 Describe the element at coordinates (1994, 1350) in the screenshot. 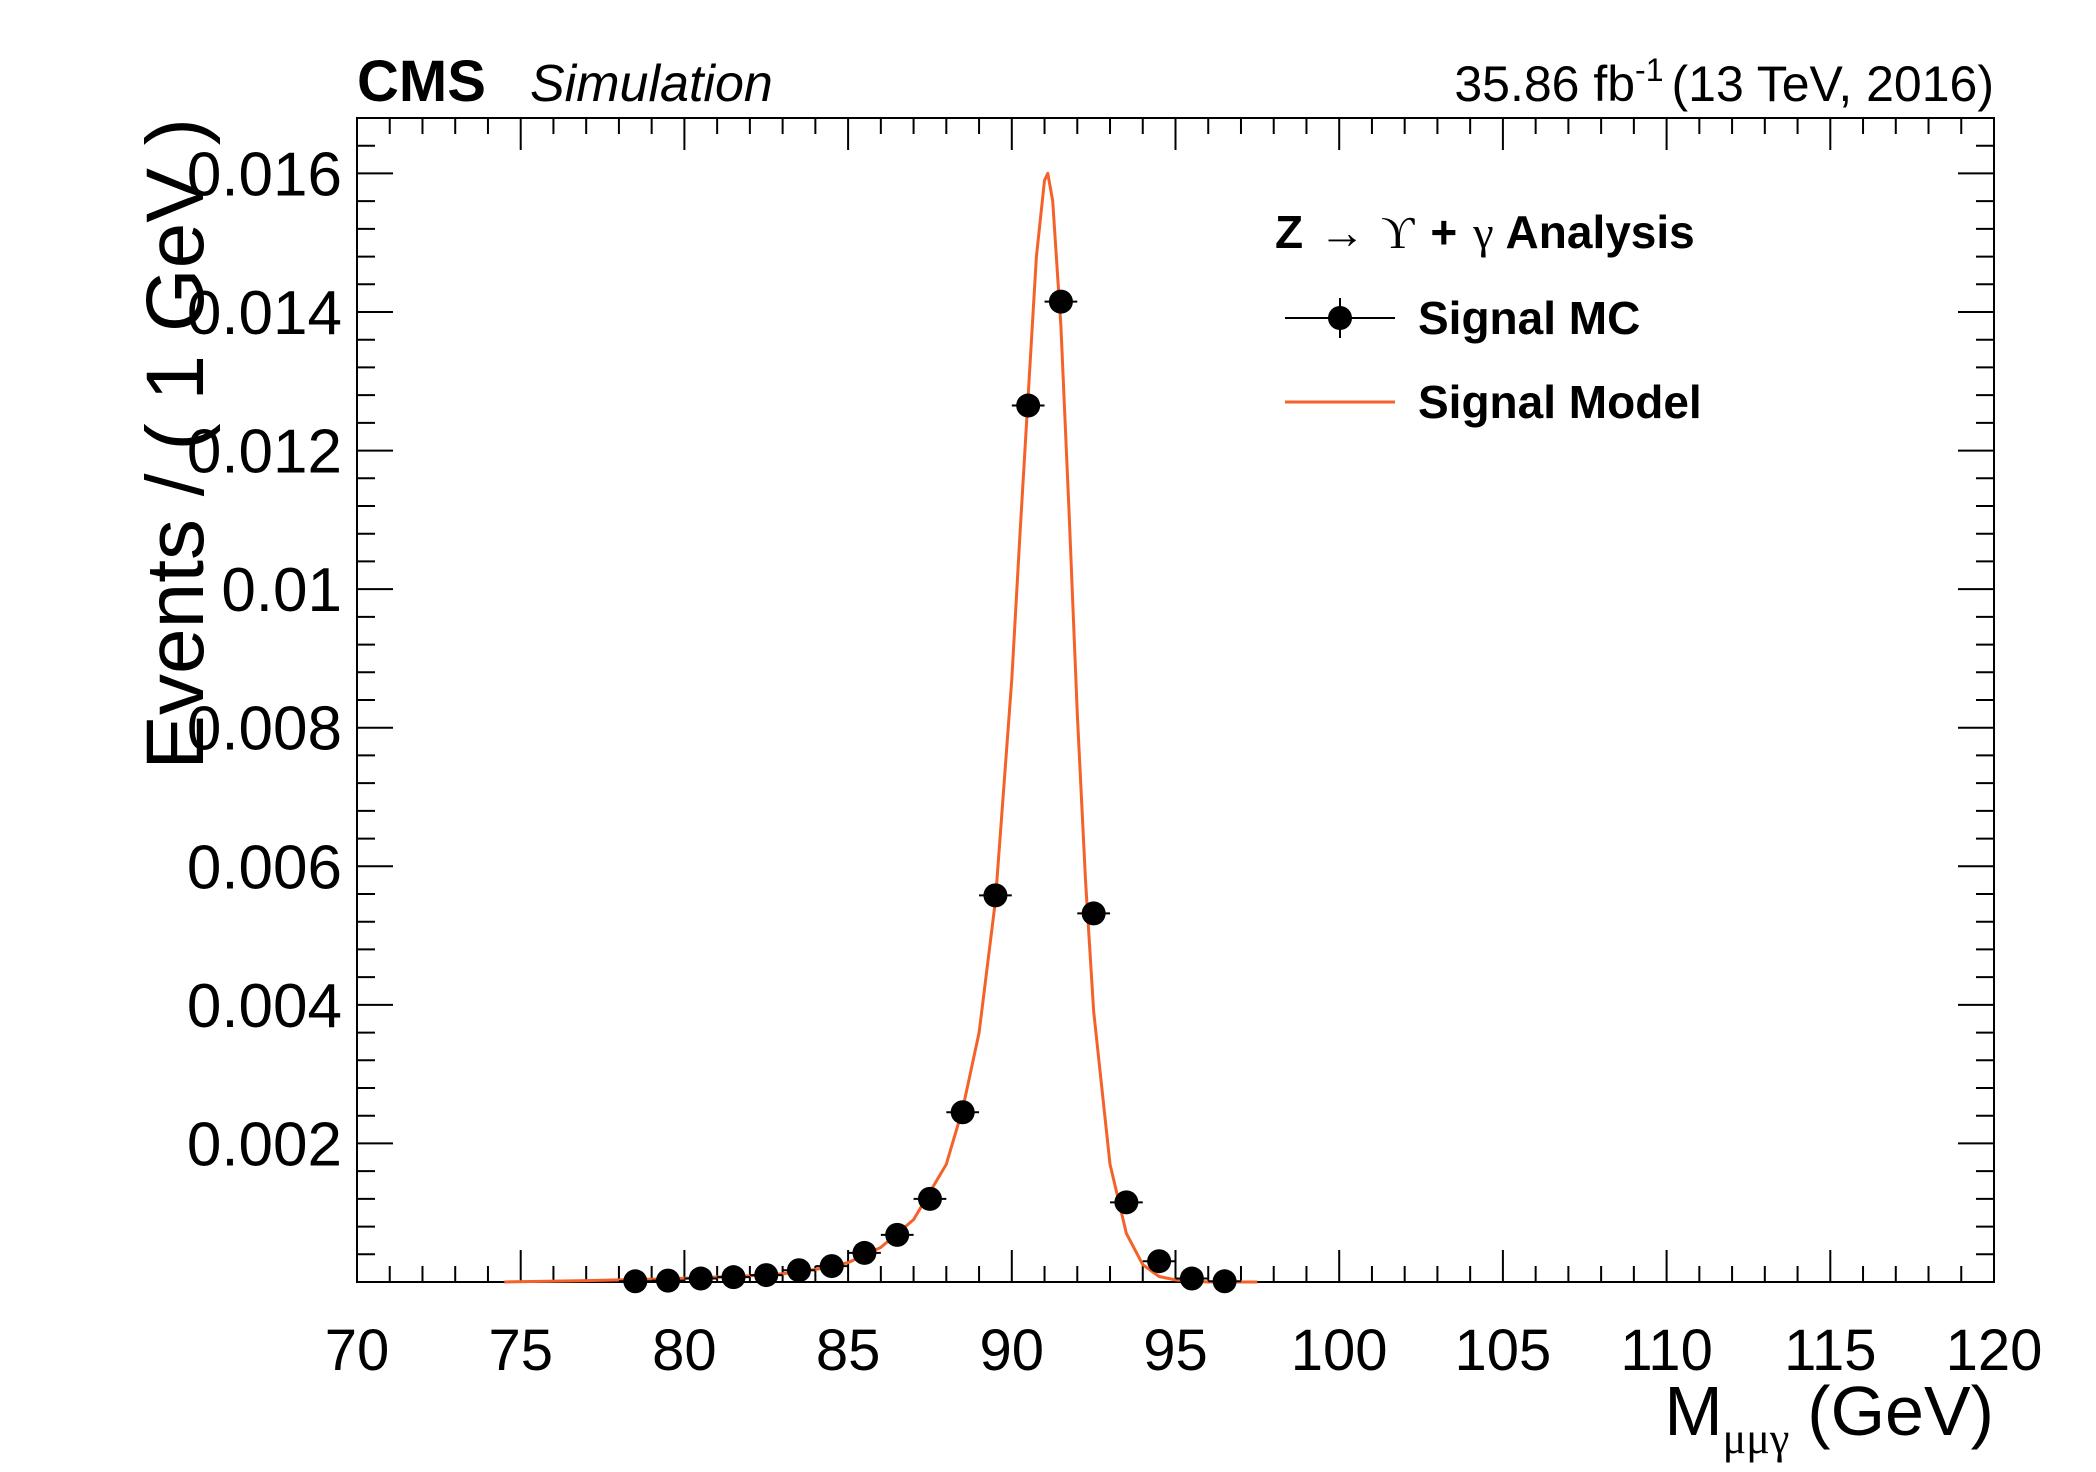

I see `x-tick-label: 120` at that location.